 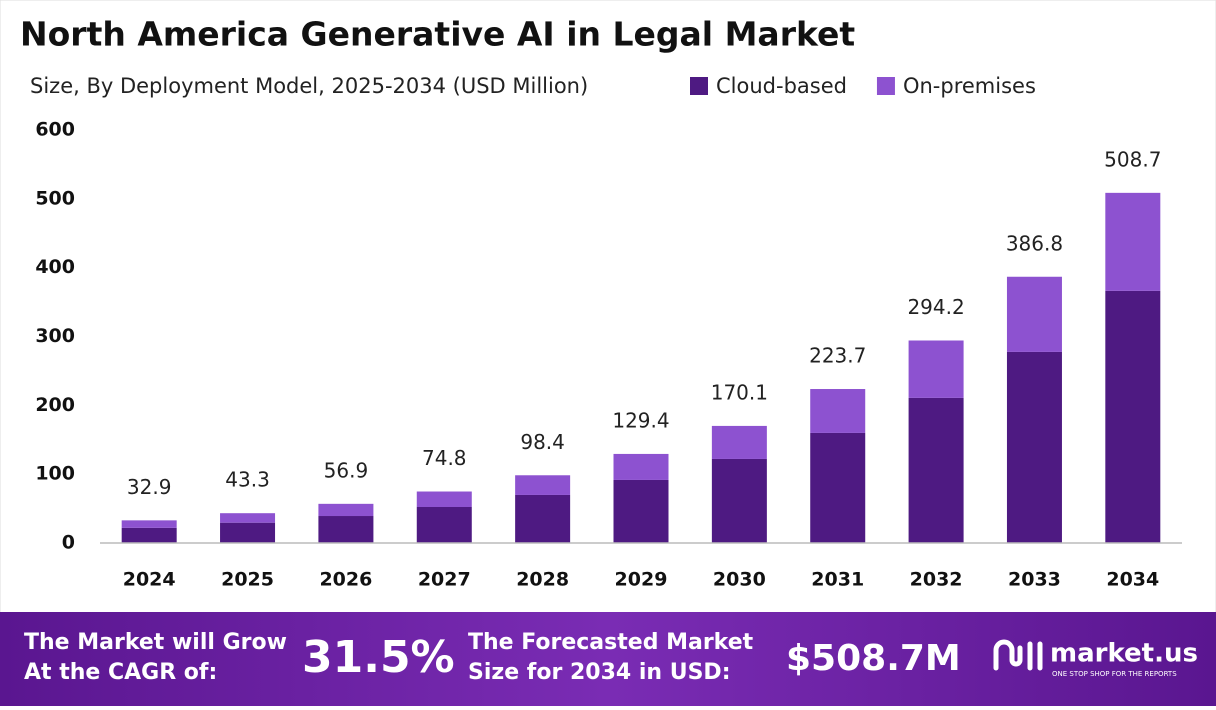 I want to click on total-label: 43.3, so click(x=247, y=480).